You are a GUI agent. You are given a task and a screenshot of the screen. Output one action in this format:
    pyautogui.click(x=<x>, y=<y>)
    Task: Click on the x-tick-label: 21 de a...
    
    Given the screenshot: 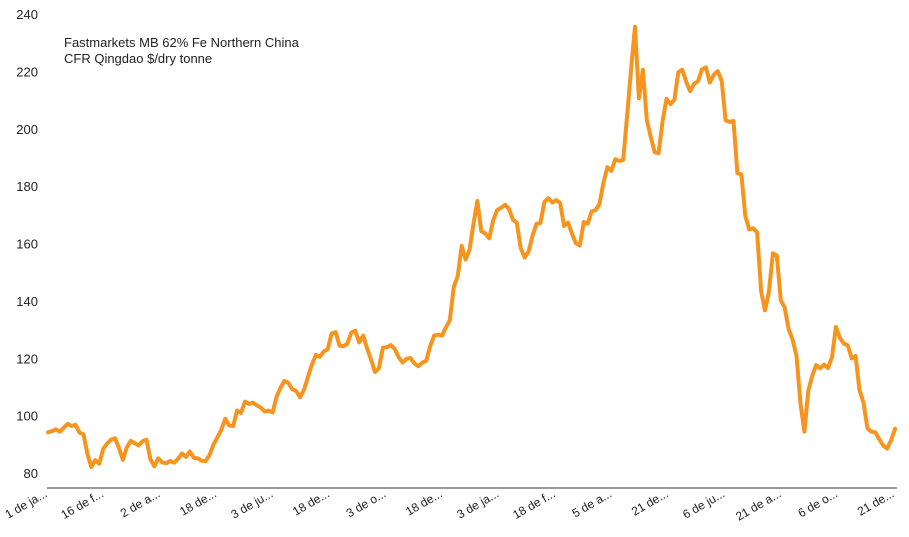 What is the action you would take?
    pyautogui.click(x=758, y=504)
    